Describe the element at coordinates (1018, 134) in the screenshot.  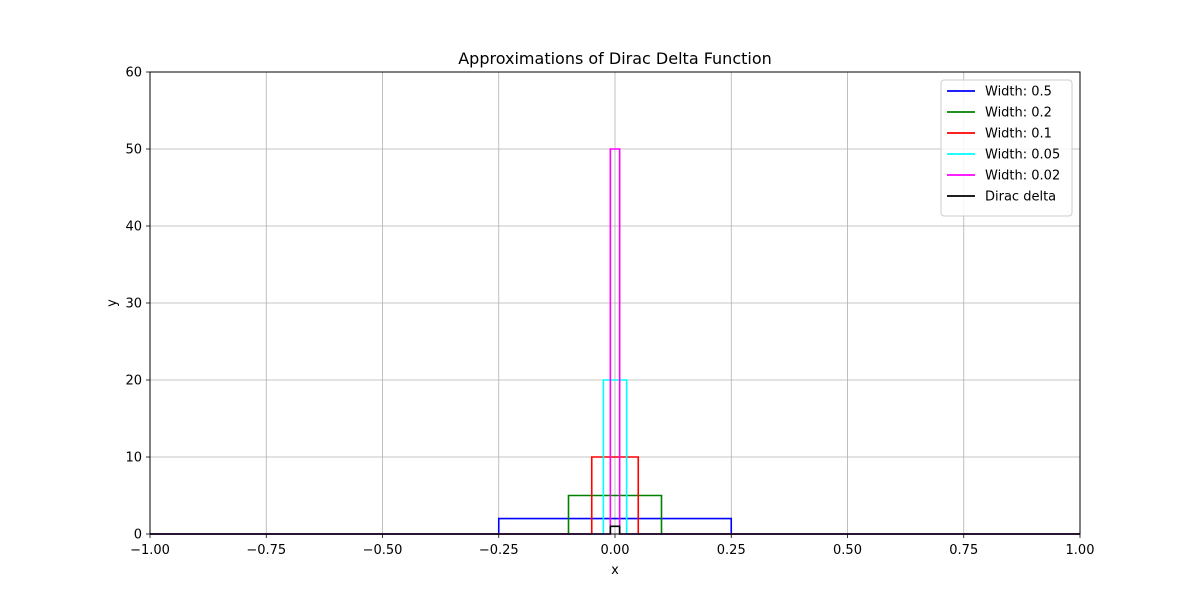
I see `legend-label-3: Width: 0.1` at that location.